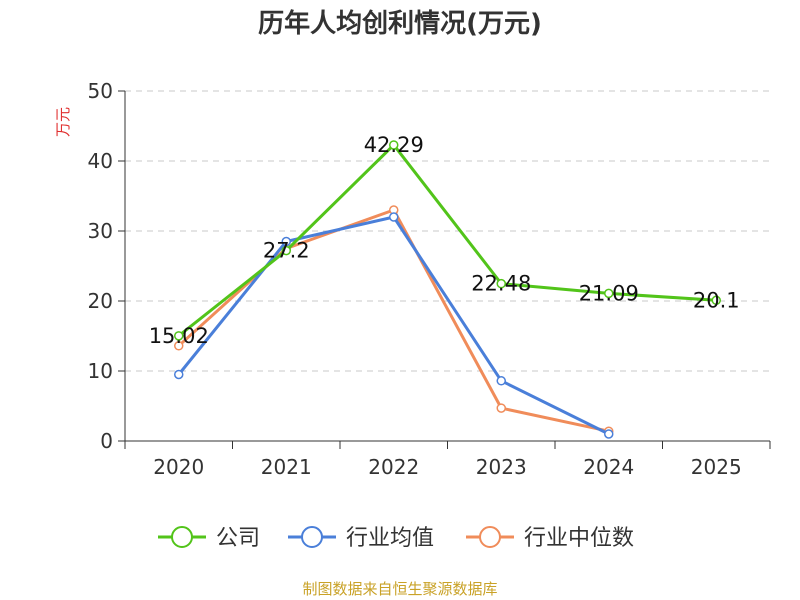 This screenshot has width=800, height=600. What do you see at coordinates (100, 231) in the screenshot?
I see `y-tick-label: 30` at bounding box center [100, 231].